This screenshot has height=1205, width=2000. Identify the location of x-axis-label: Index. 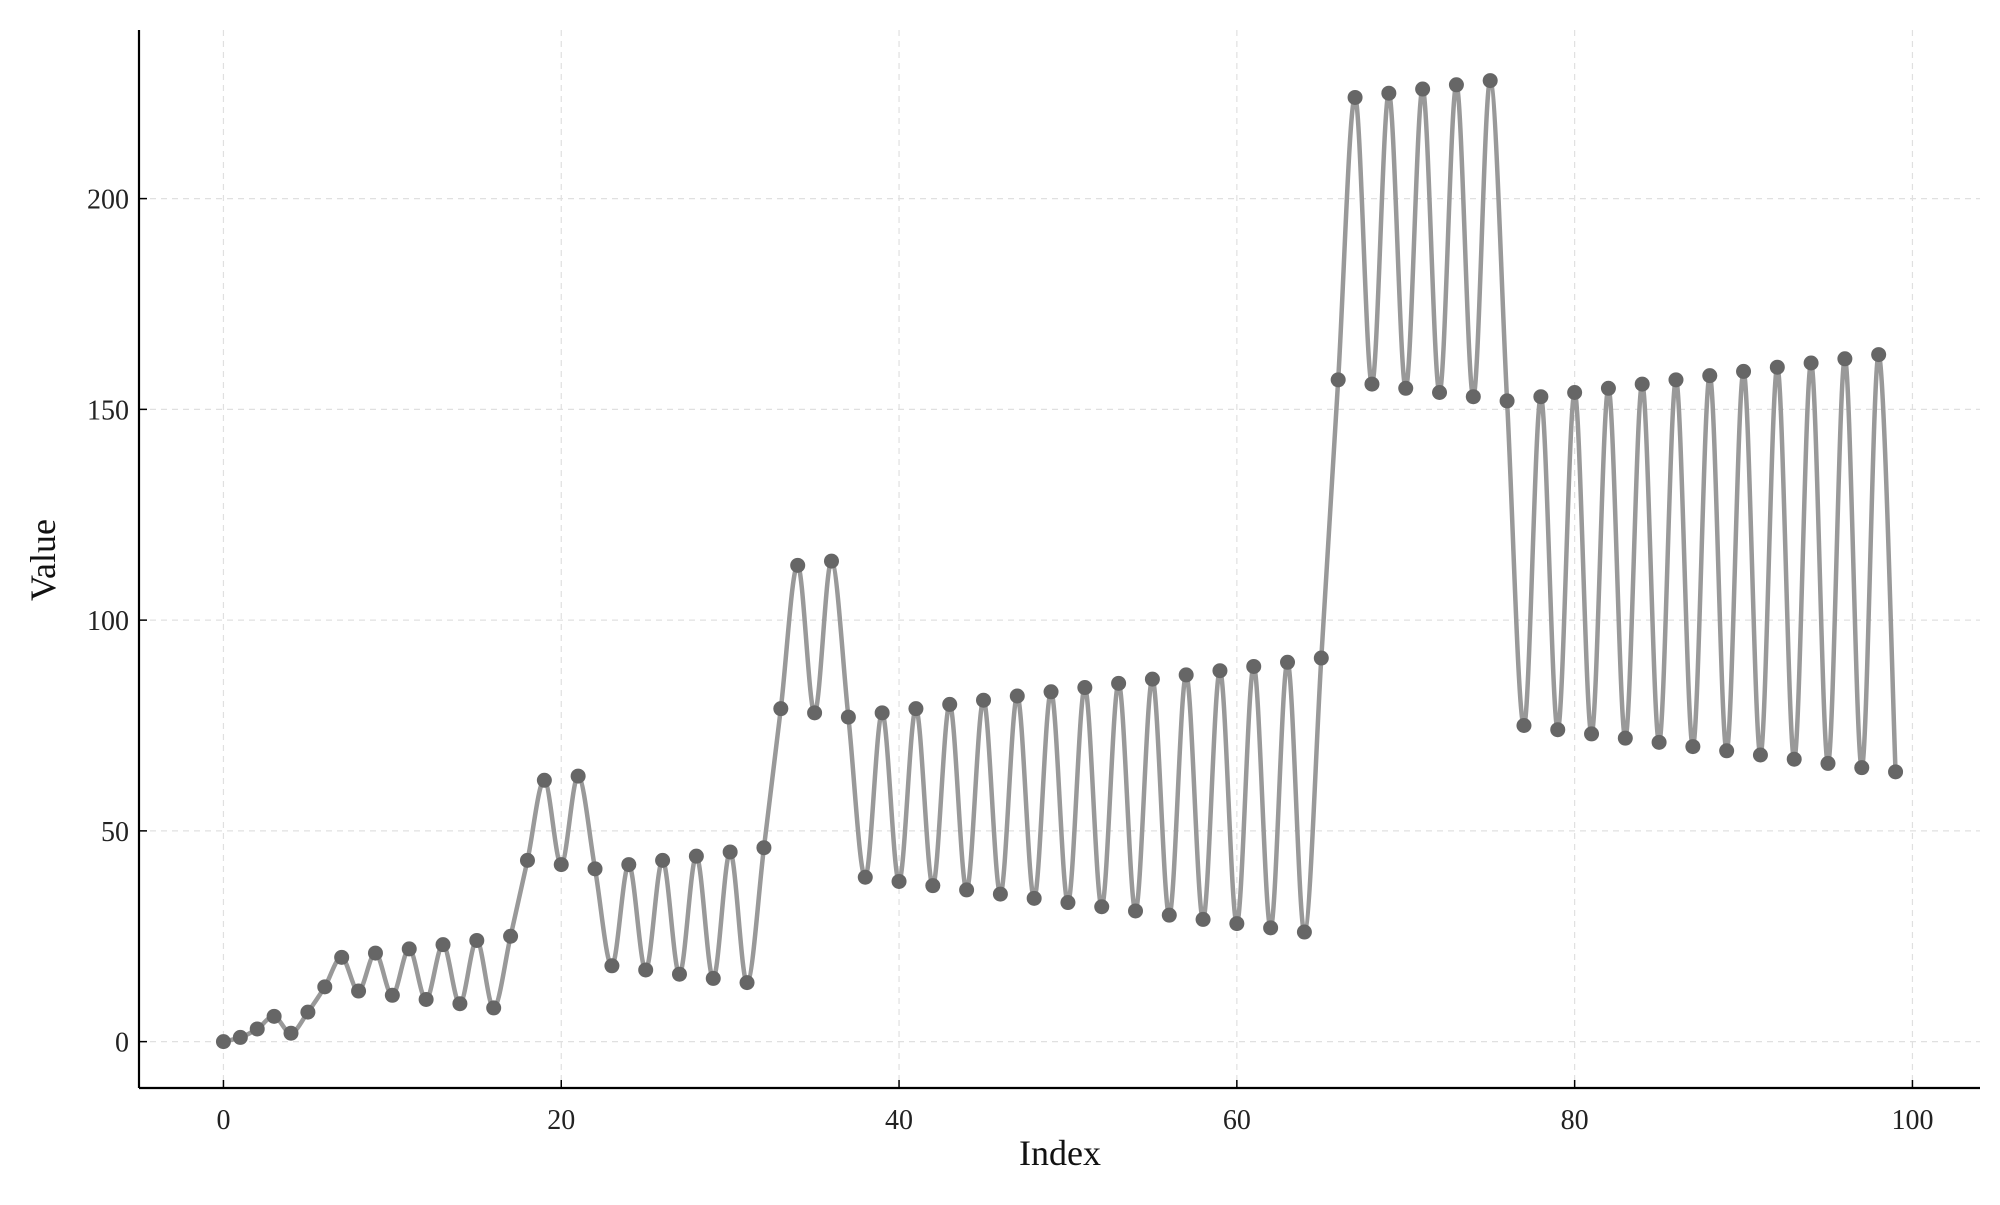
(1060, 1153).